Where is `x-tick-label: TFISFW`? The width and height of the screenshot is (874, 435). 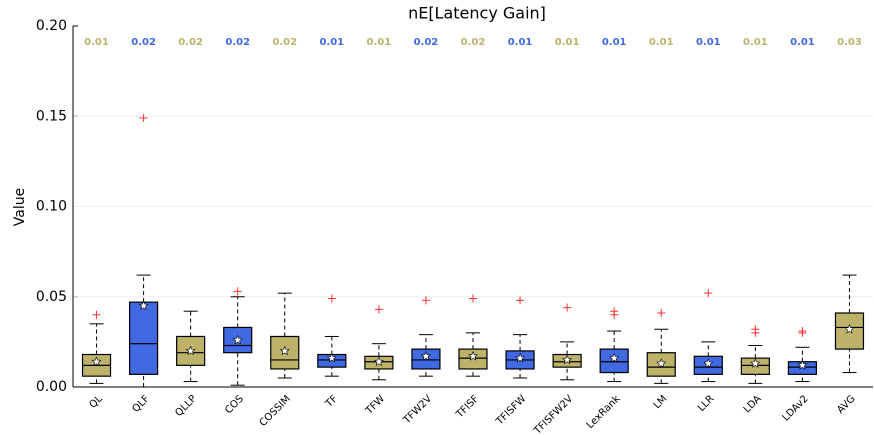
x-tick-label: TFISFW is located at coordinates (511, 410).